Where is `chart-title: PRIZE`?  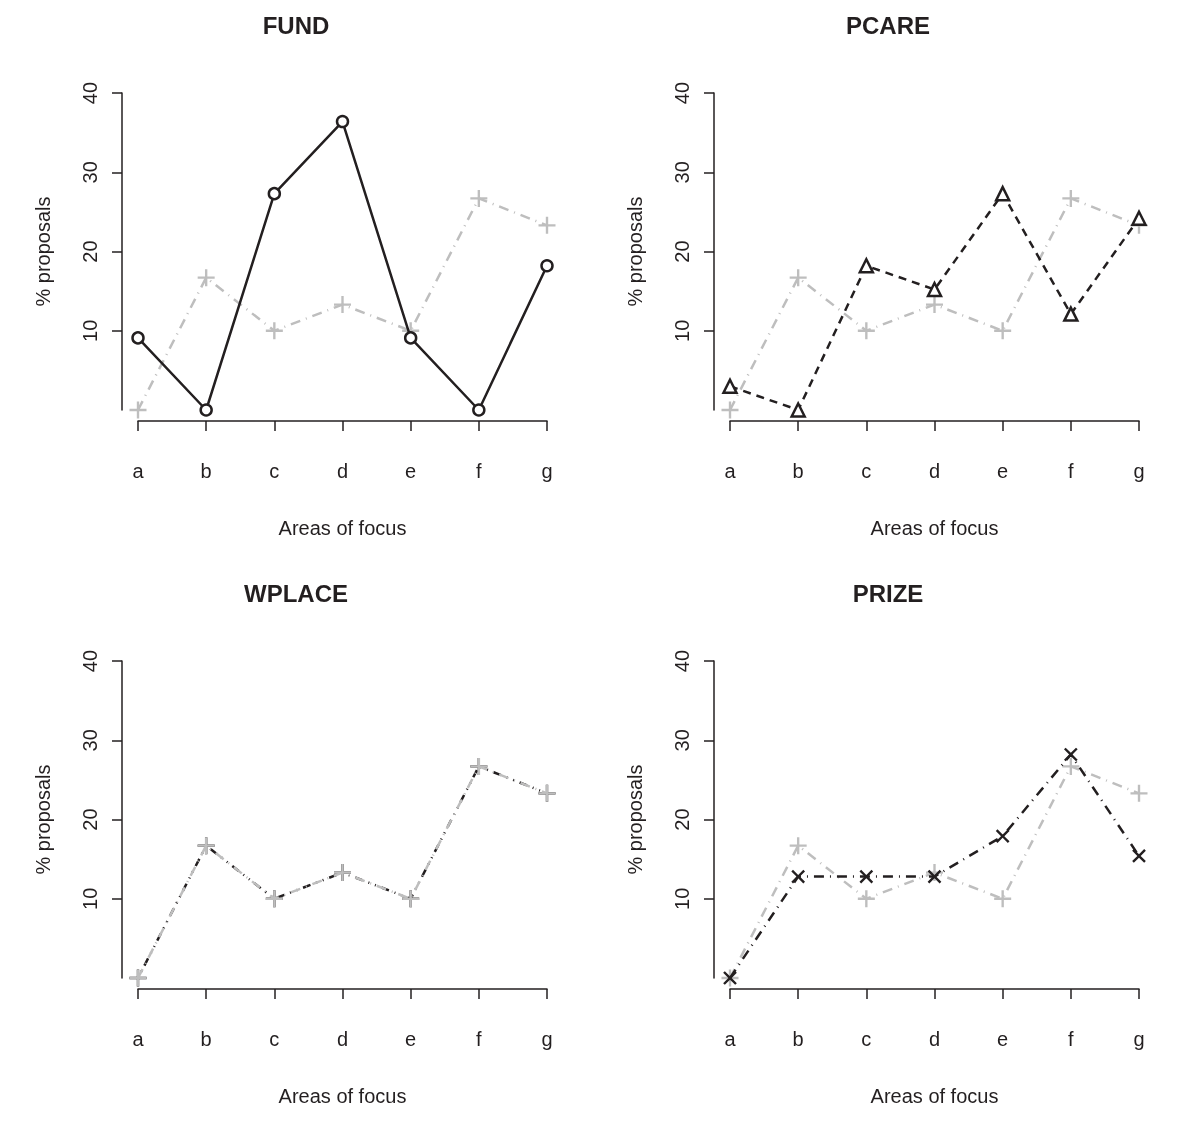 chart-title: PRIZE is located at coordinates (888, 593).